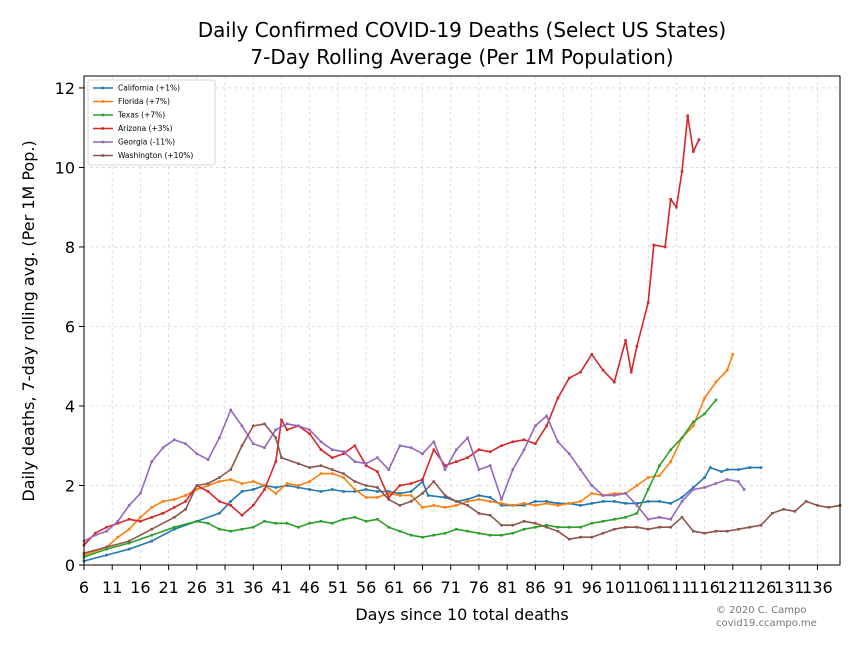 This screenshot has height=648, width=864. What do you see at coordinates (103, 142) in the screenshot?
I see `legend-marker-georgia` at bounding box center [103, 142].